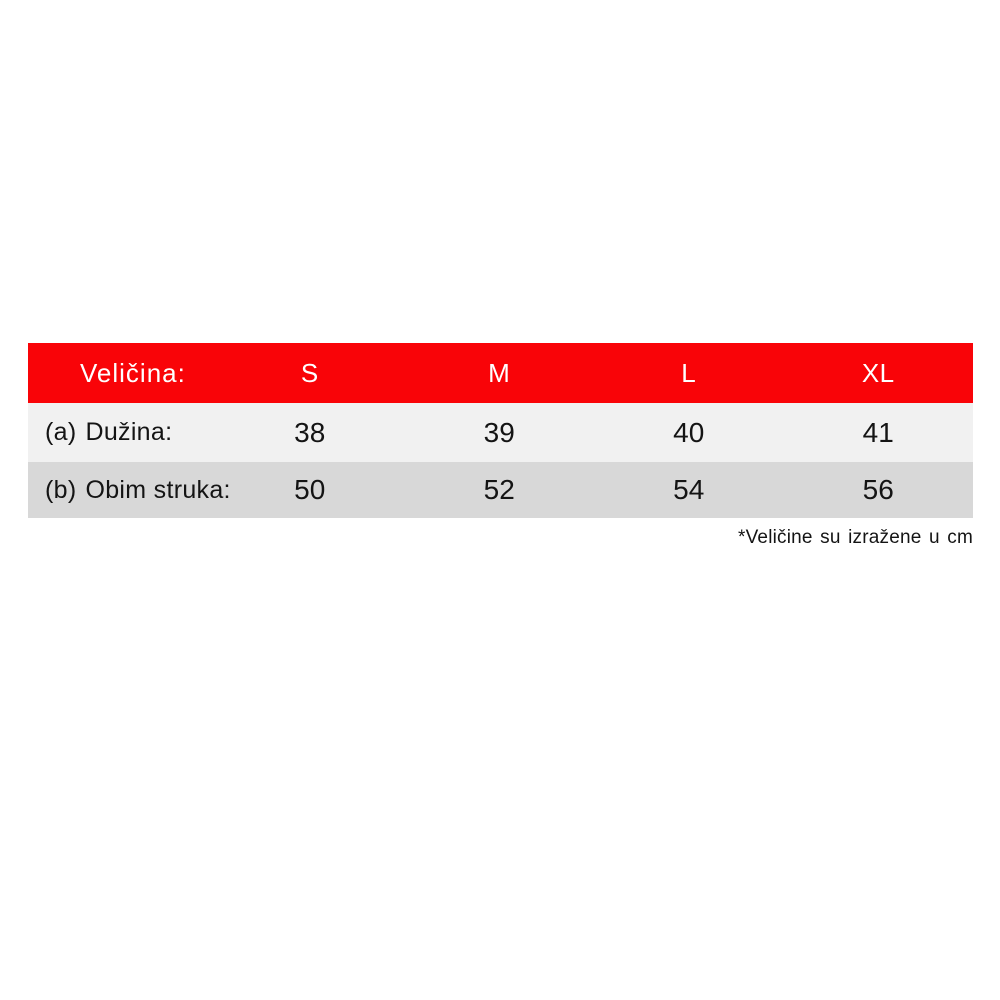 The image size is (1000, 1000). I want to click on header-col-m: M, so click(499, 372).